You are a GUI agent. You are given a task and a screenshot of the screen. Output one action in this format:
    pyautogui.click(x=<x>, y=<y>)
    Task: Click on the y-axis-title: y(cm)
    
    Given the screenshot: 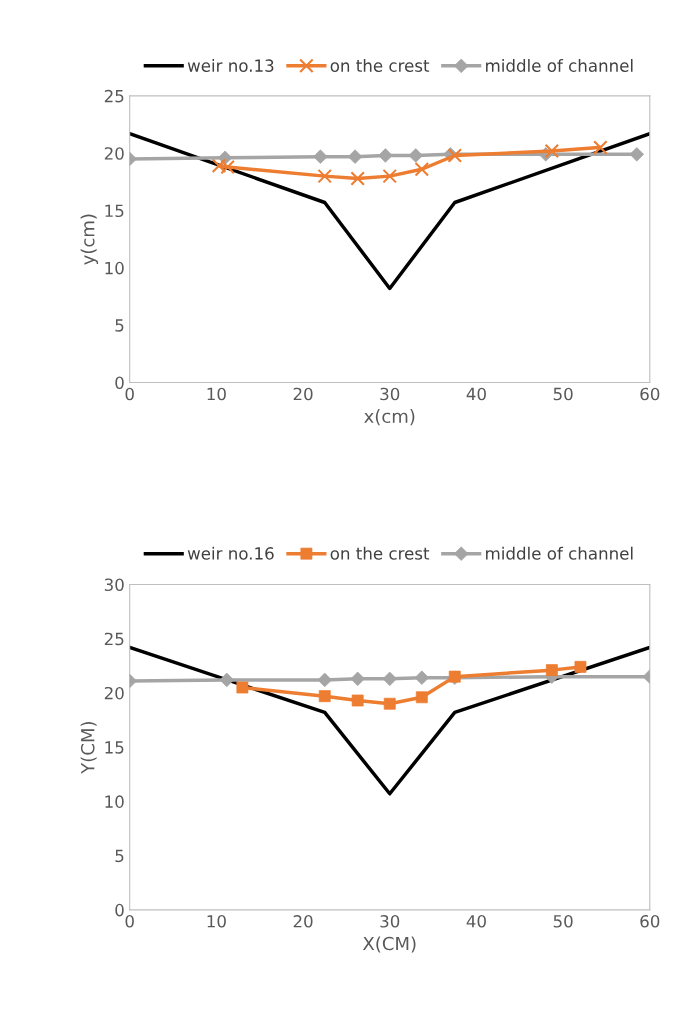 What is the action you would take?
    pyautogui.click(x=89, y=239)
    